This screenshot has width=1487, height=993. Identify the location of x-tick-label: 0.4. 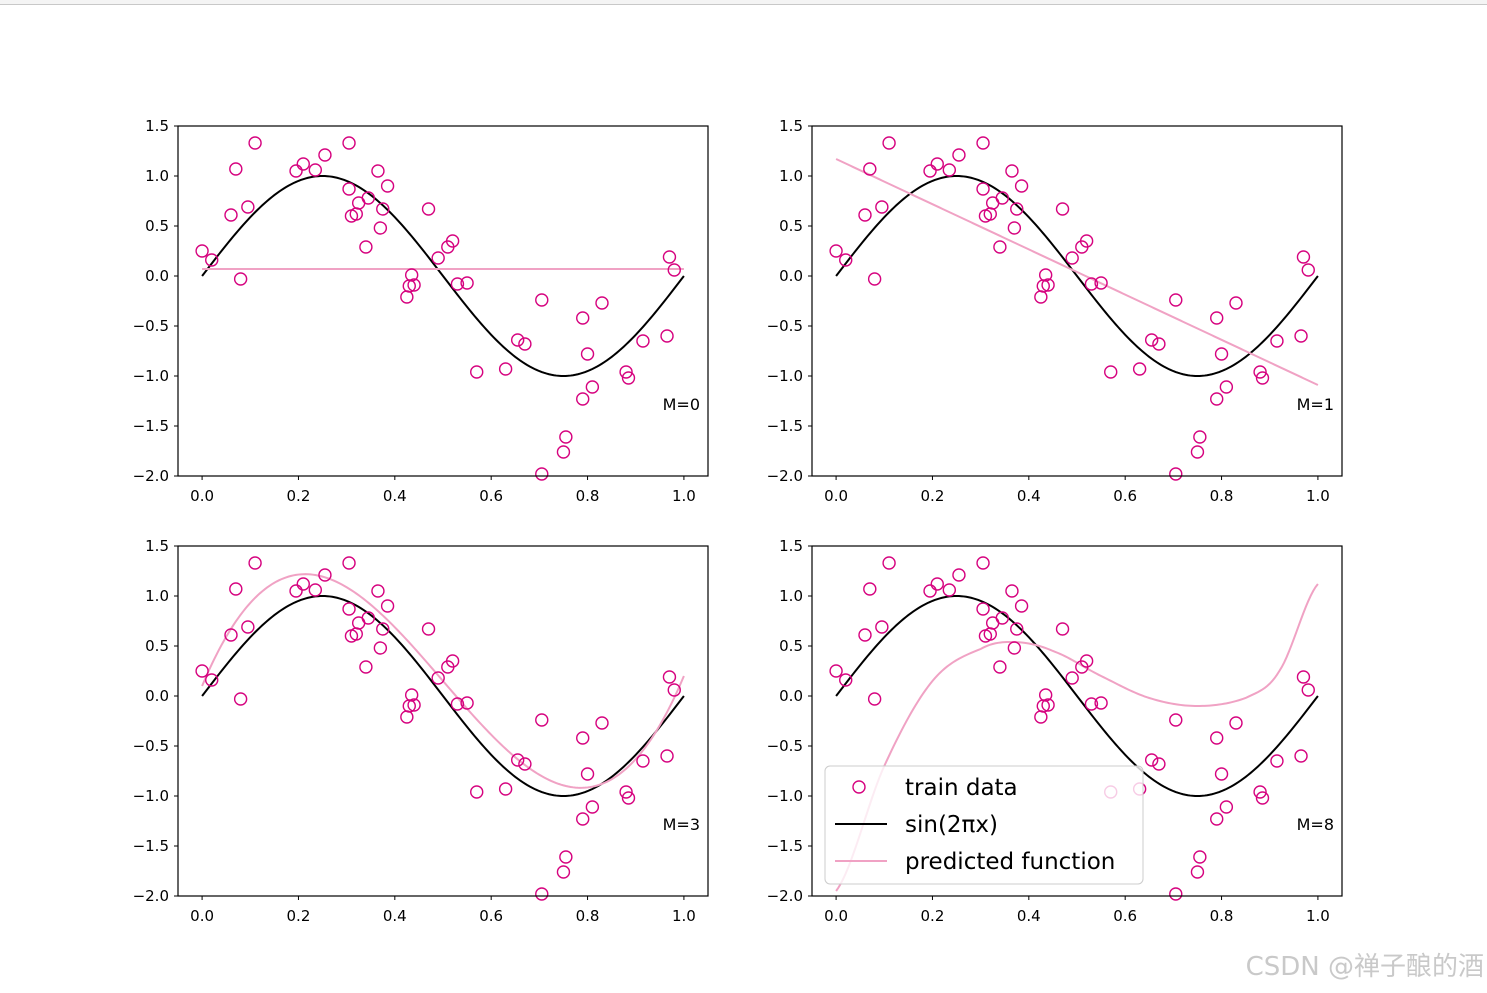
(395, 916).